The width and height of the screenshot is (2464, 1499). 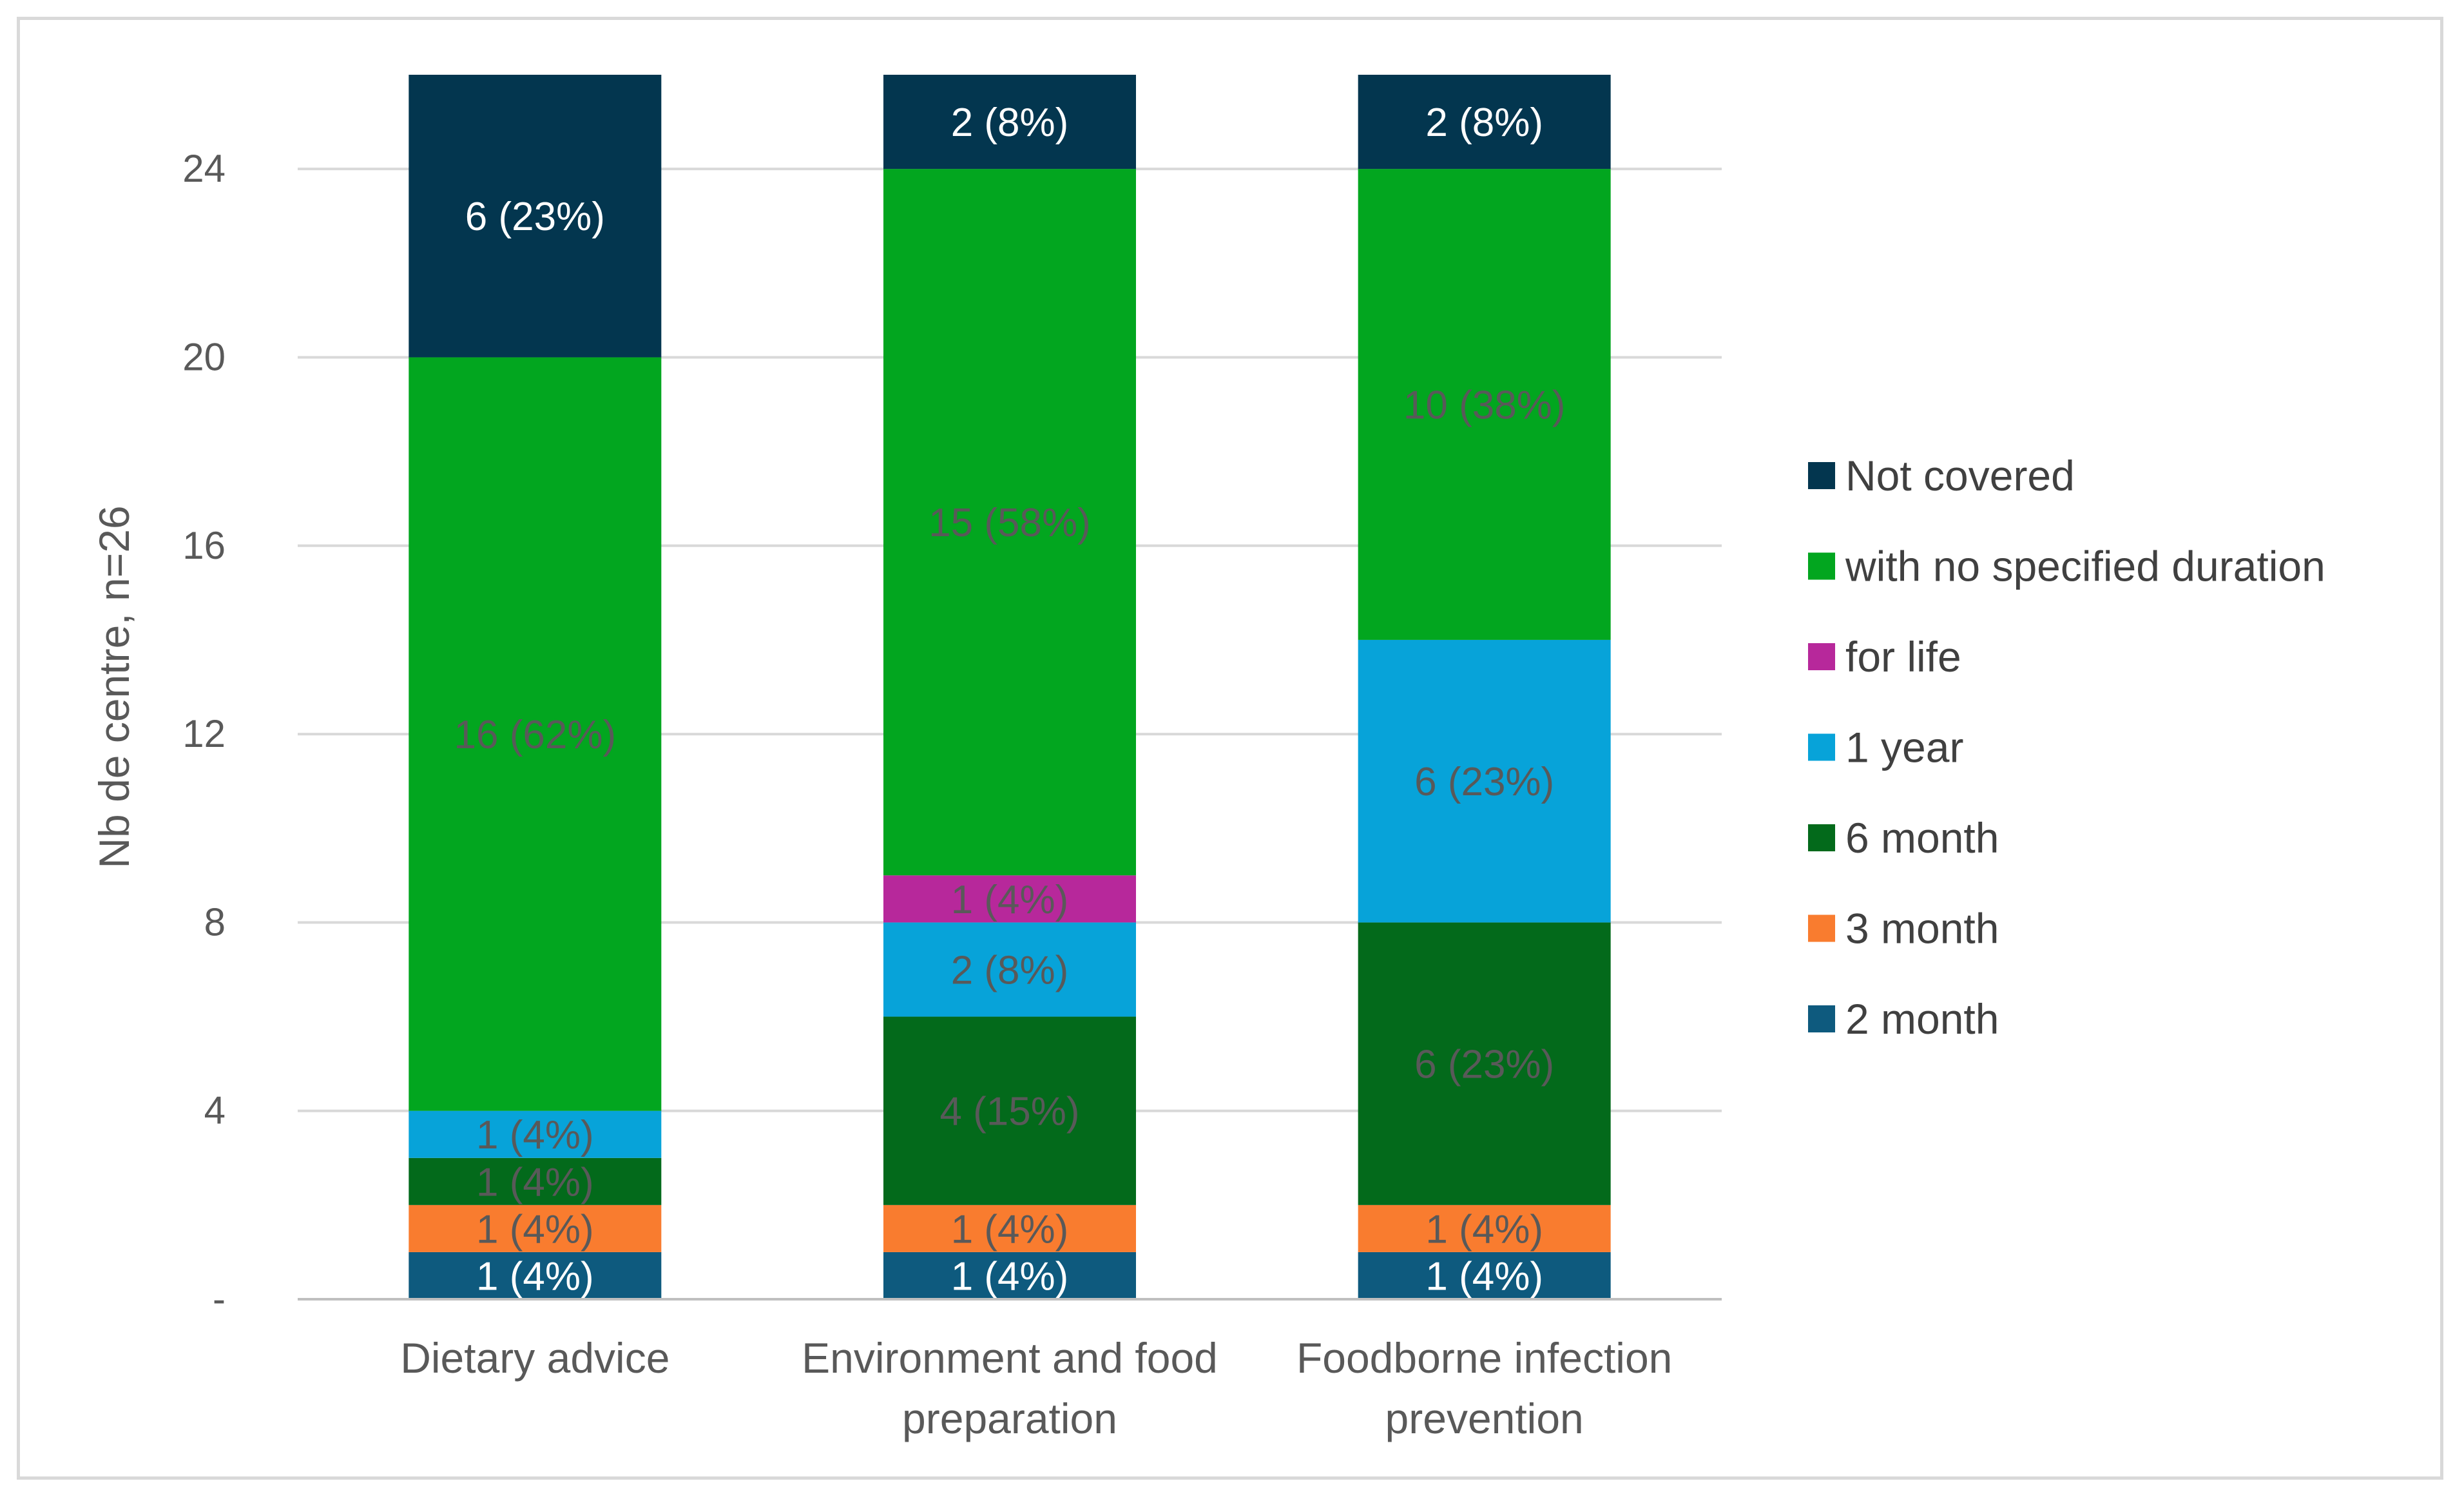 I want to click on legend-swatch-1-year, so click(x=1822, y=747).